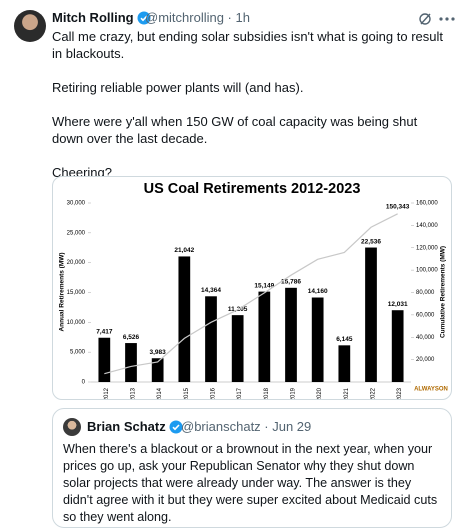 The image size is (472, 532). What do you see at coordinates (104, 331) in the screenshot?
I see `data-label: 7,417` at bounding box center [104, 331].